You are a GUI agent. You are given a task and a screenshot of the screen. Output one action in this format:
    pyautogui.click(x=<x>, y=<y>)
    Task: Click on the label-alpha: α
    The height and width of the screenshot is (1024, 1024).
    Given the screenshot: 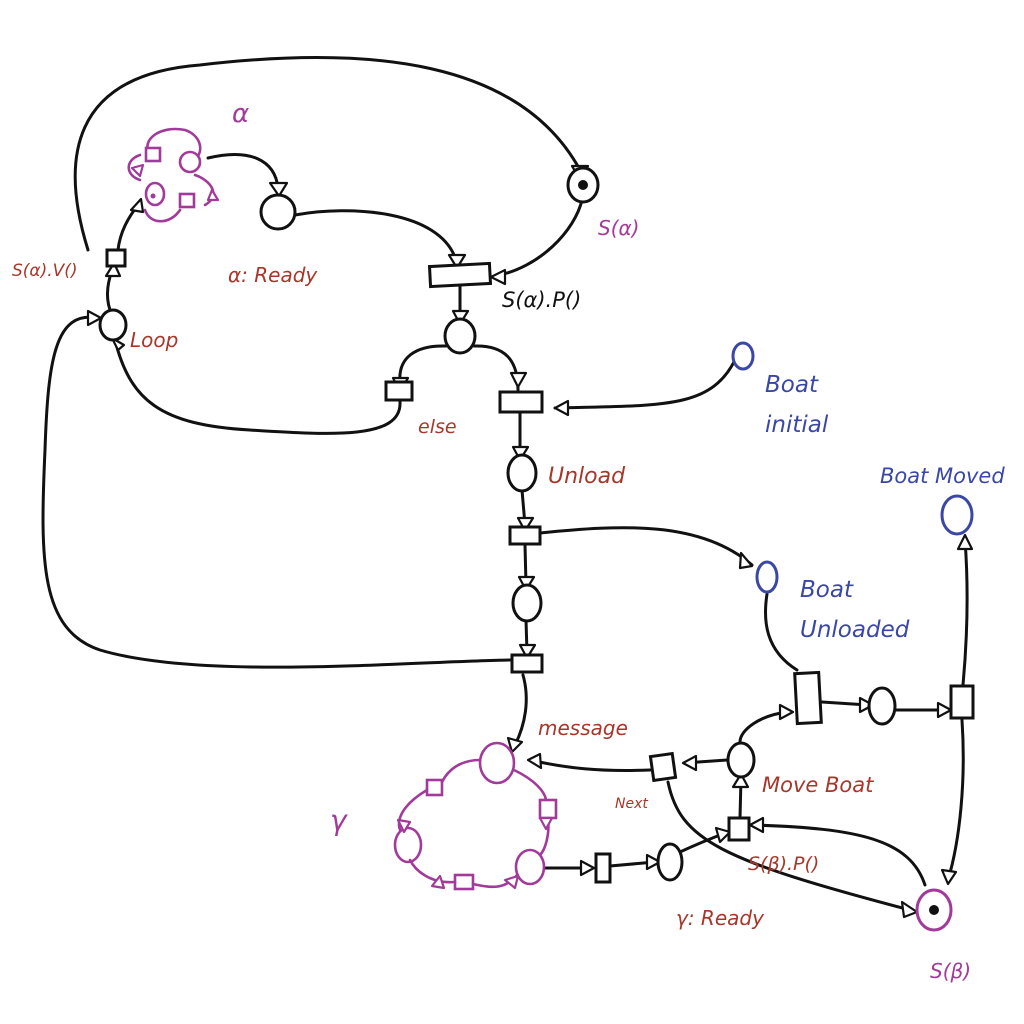 What is the action you would take?
    pyautogui.click(x=240, y=114)
    